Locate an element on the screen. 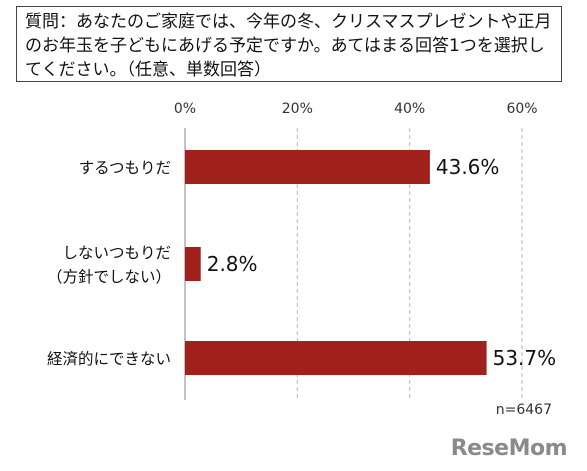 This screenshot has height=471, width=587. x-axis-ticks: 0% 20% 40% 60% is located at coordinates (356, 109).